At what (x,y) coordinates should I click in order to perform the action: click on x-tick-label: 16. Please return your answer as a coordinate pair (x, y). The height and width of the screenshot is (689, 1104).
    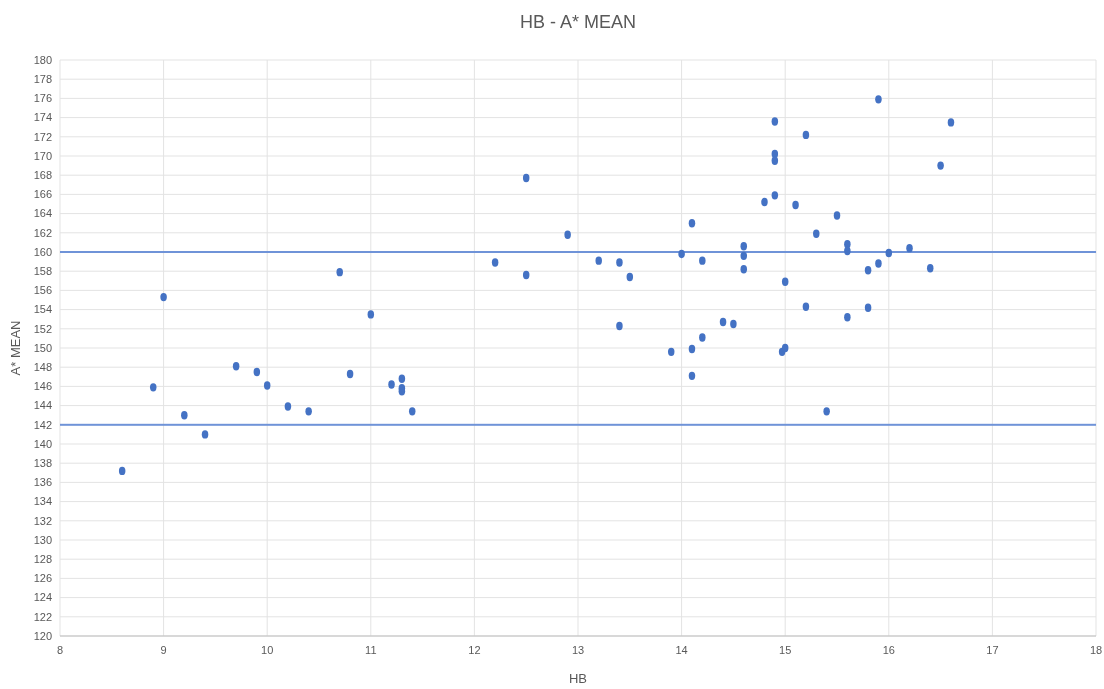
    Looking at the image, I should click on (888, 650).